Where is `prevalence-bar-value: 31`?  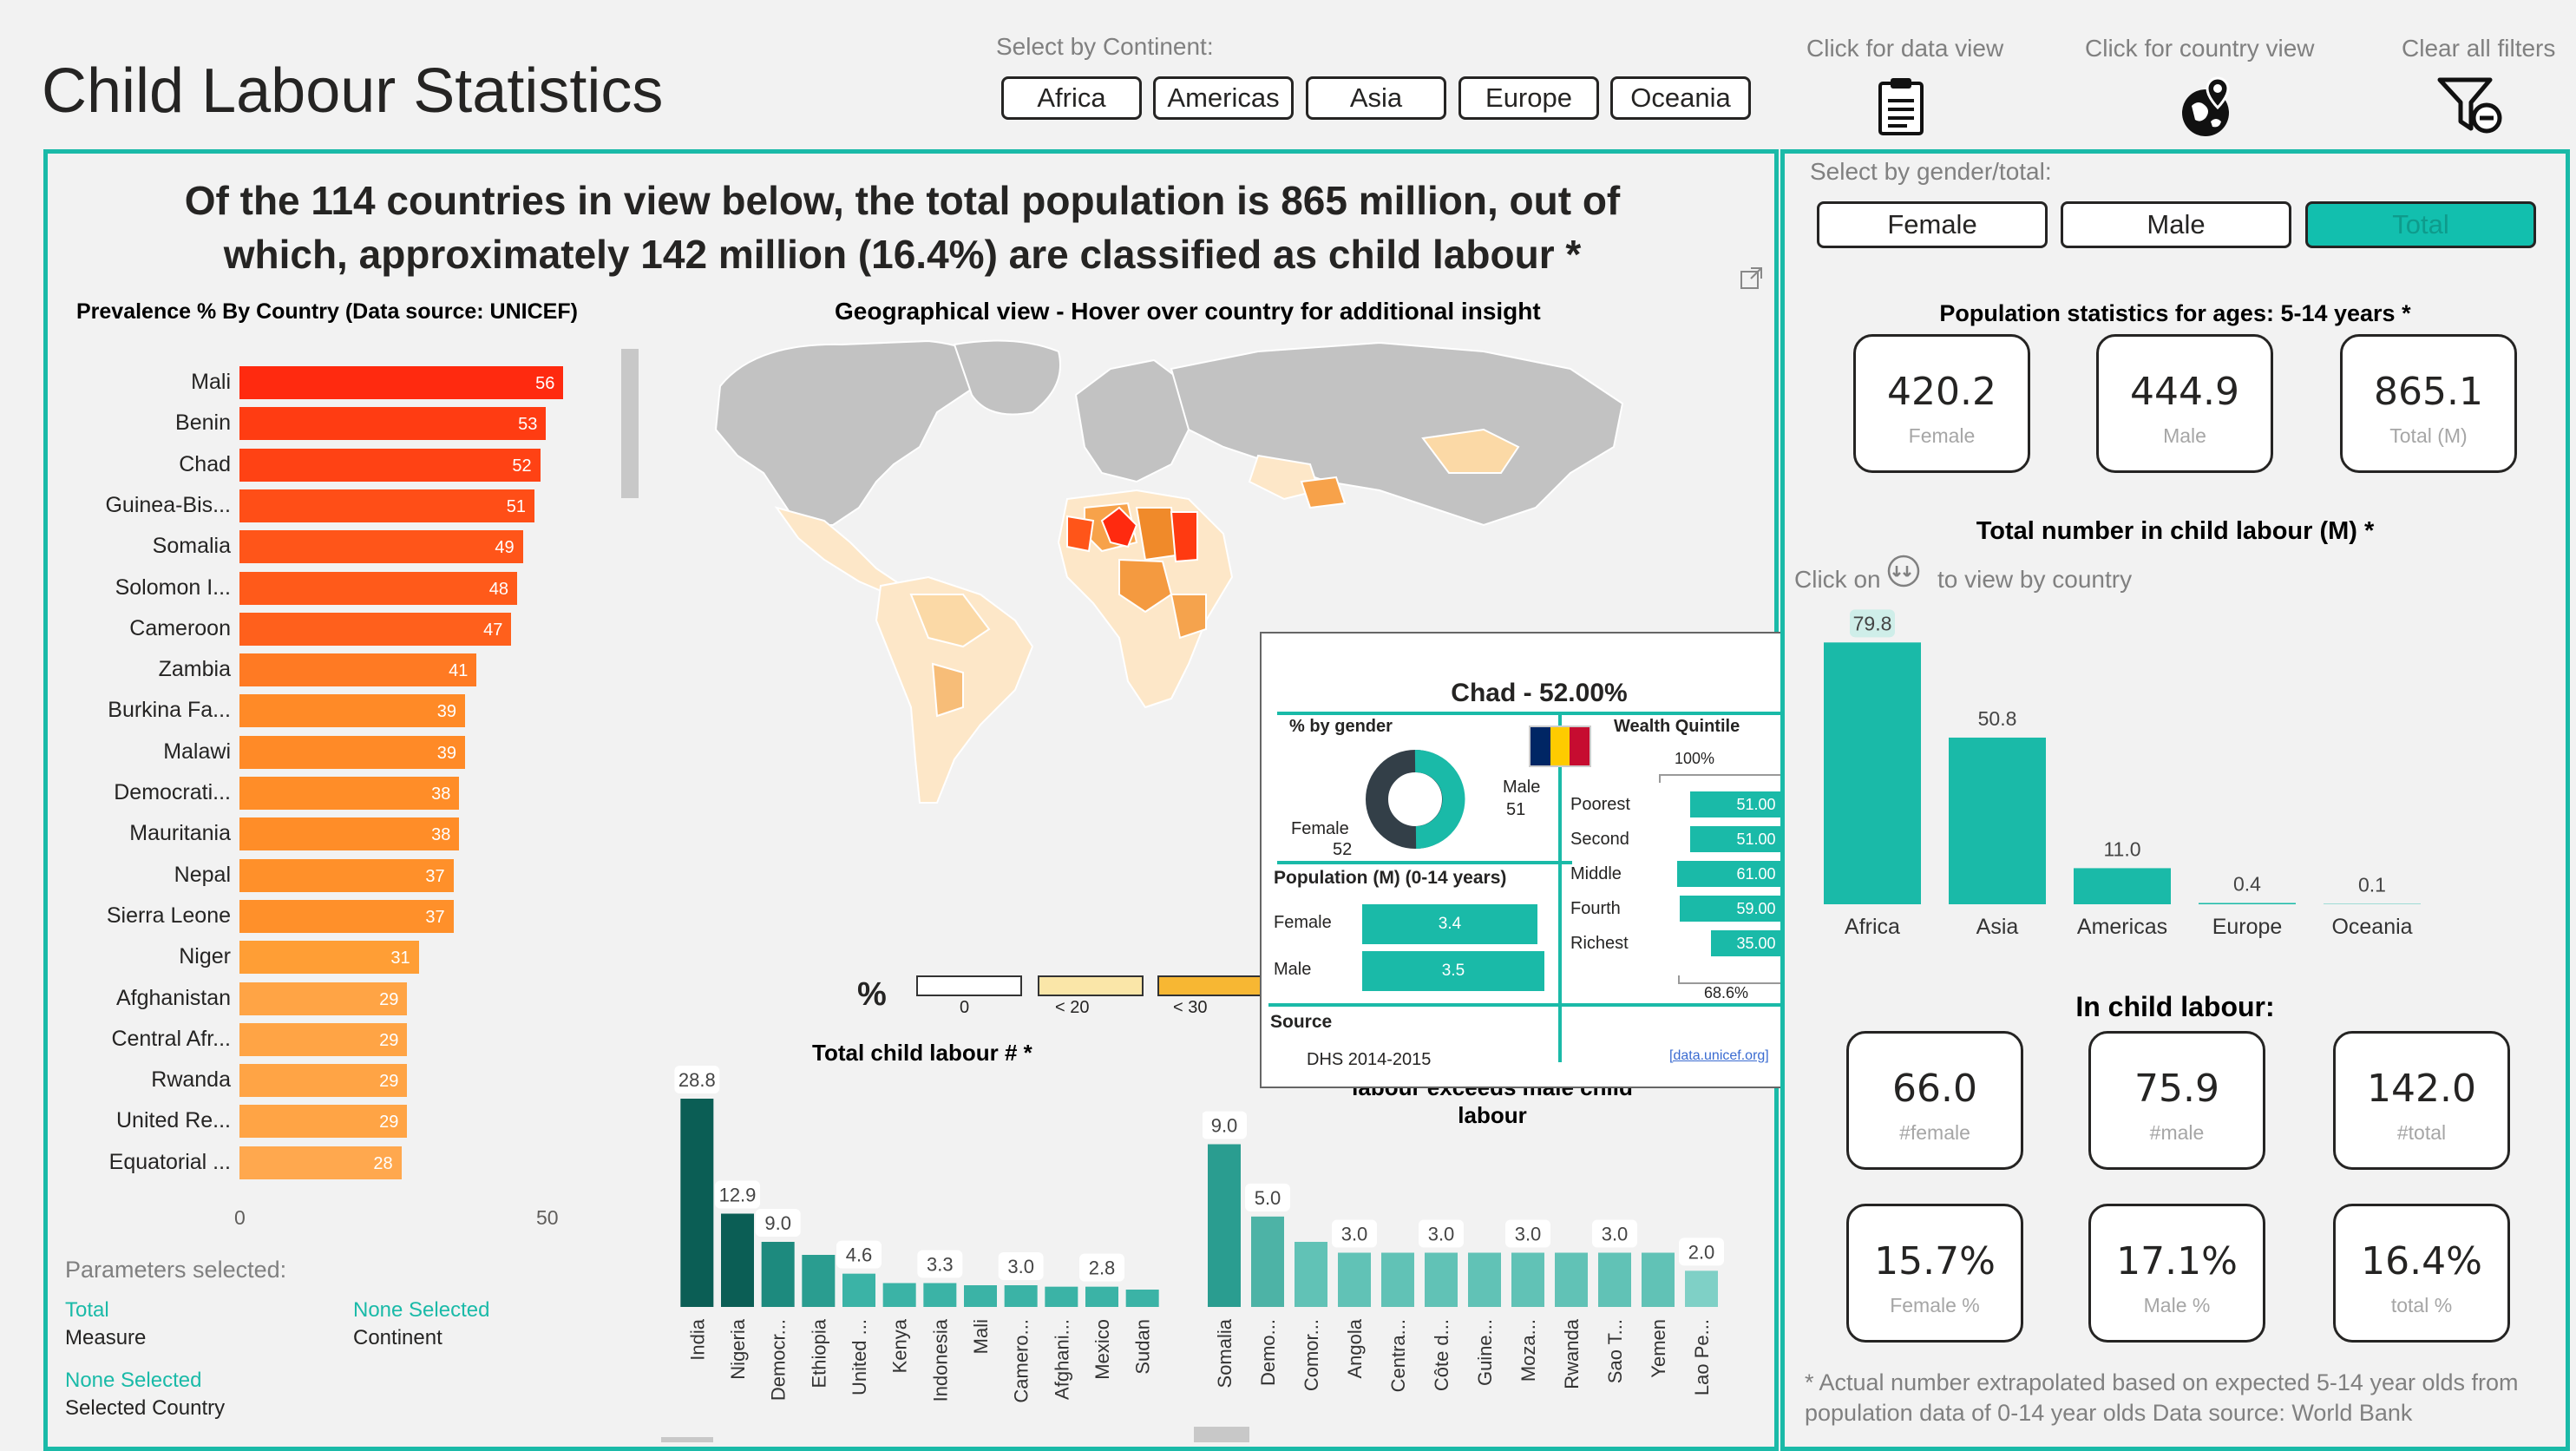
prevalence-bar-value: 31 is located at coordinates (400, 958).